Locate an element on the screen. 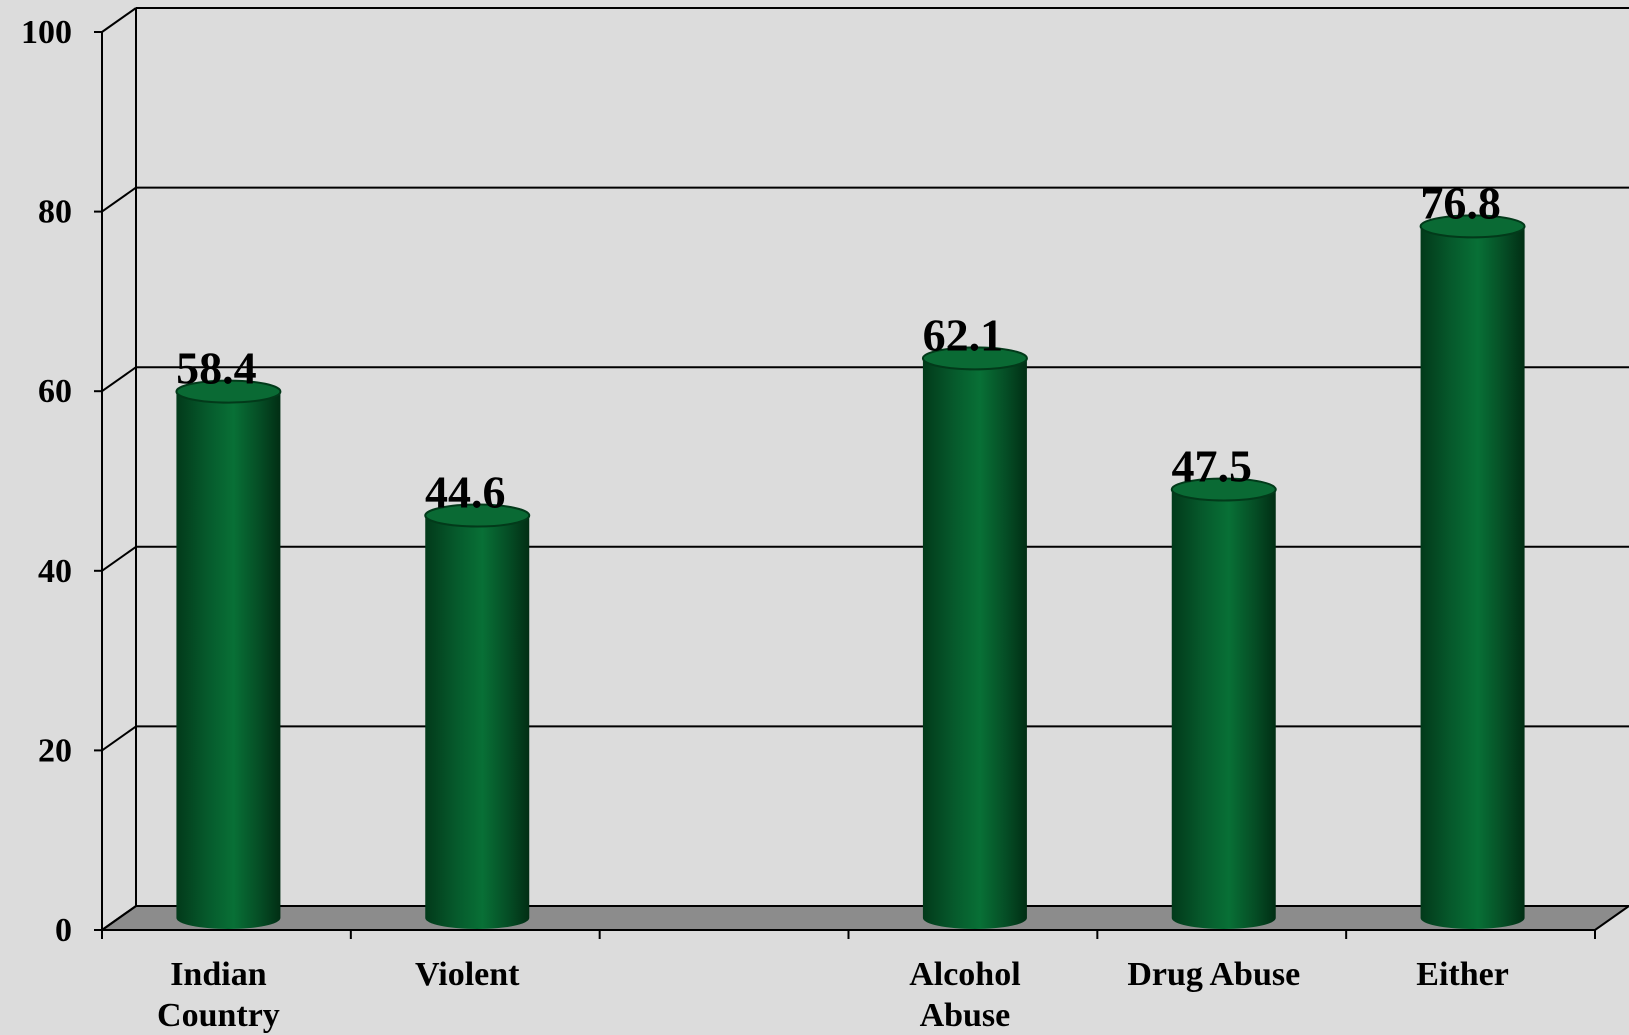  data-label: 58.4 is located at coordinates (216, 368).